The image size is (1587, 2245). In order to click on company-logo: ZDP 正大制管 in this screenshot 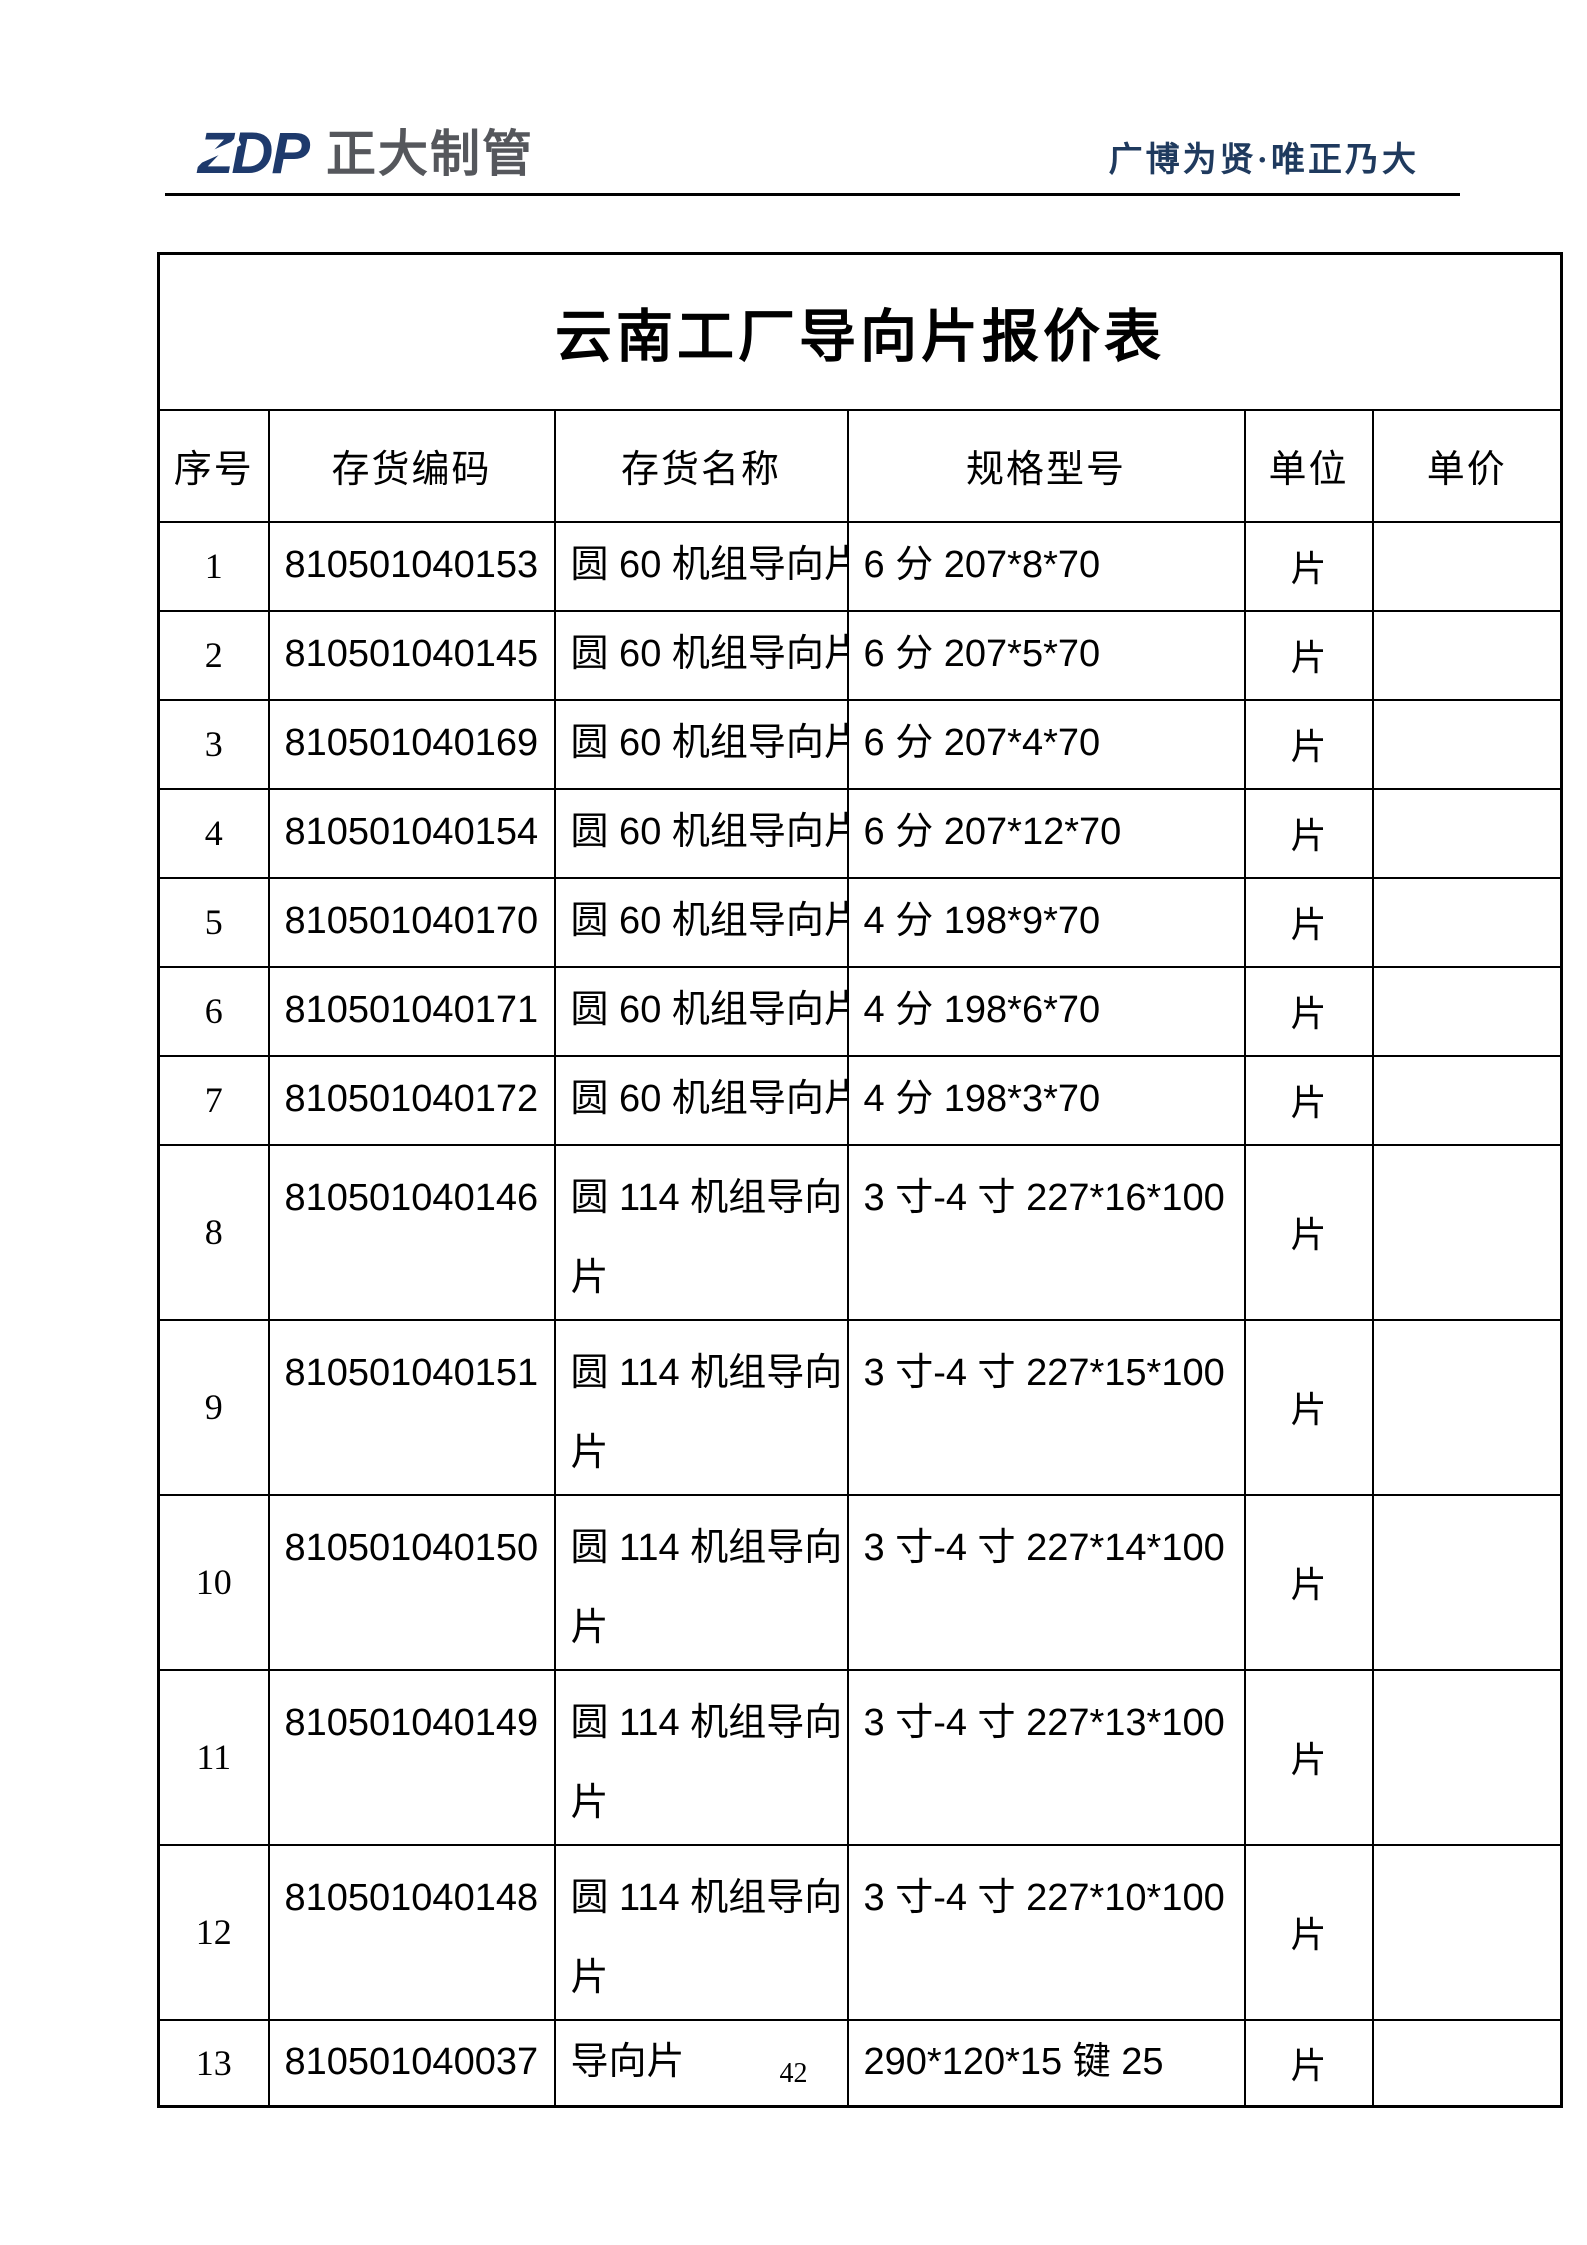, I will do `click(366, 154)`.